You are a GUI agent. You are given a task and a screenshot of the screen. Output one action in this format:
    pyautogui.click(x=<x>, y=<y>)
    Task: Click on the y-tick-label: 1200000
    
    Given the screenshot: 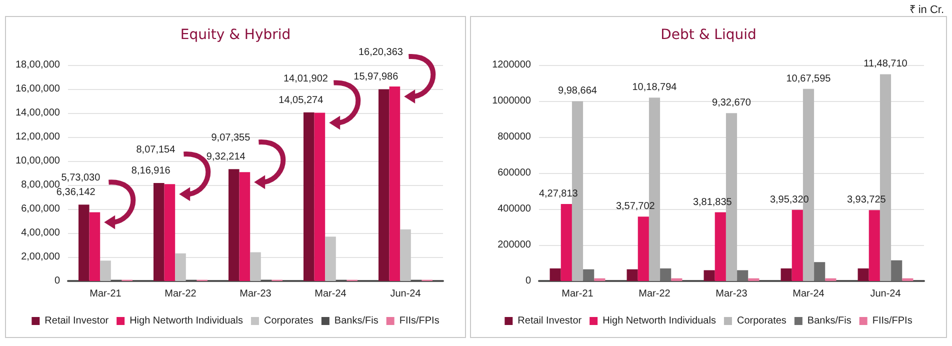 What is the action you would take?
    pyautogui.click(x=512, y=65)
    